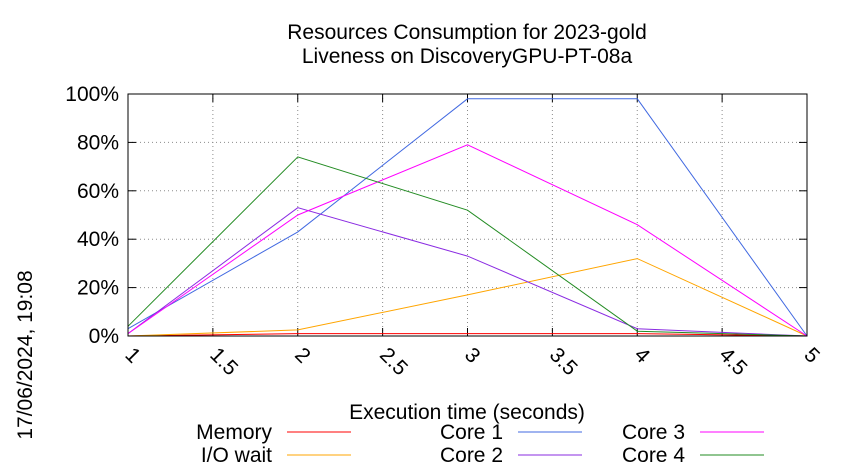  I want to click on legend-label: Memory, so click(234, 432).